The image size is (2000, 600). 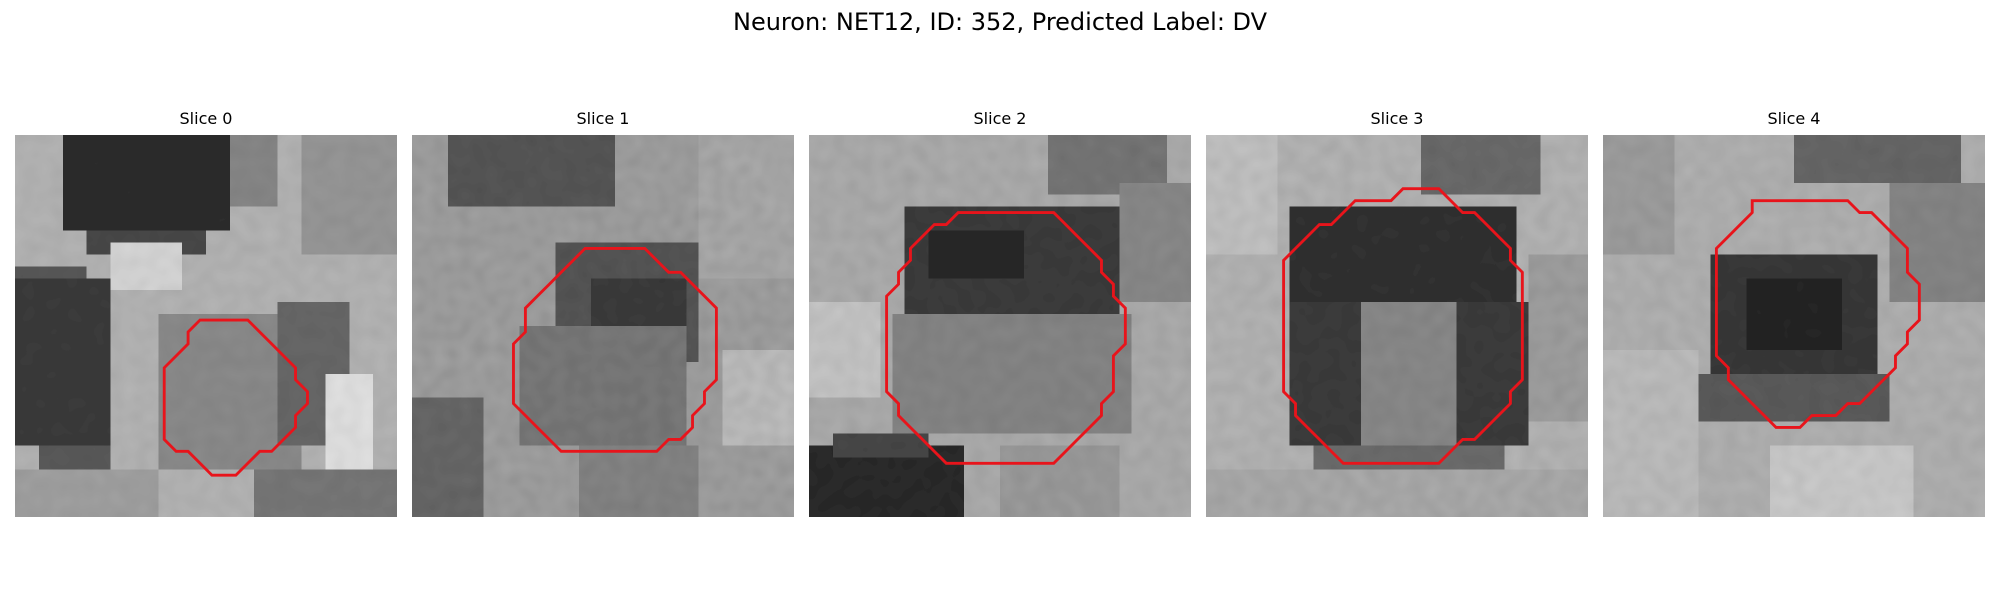 I want to click on slice-title-4: Slice 4, so click(x=1794, y=118).